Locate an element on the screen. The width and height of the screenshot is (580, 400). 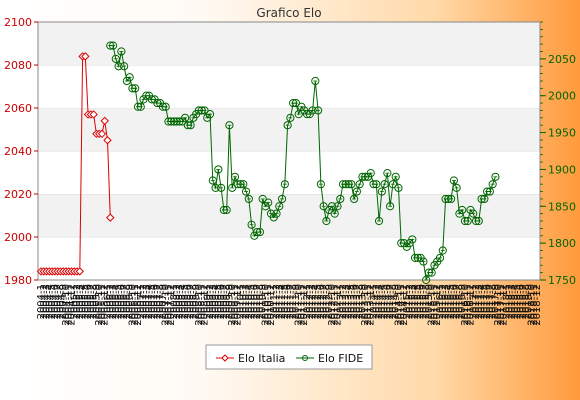
legend-label: Elo FIDE is located at coordinates (340, 358).